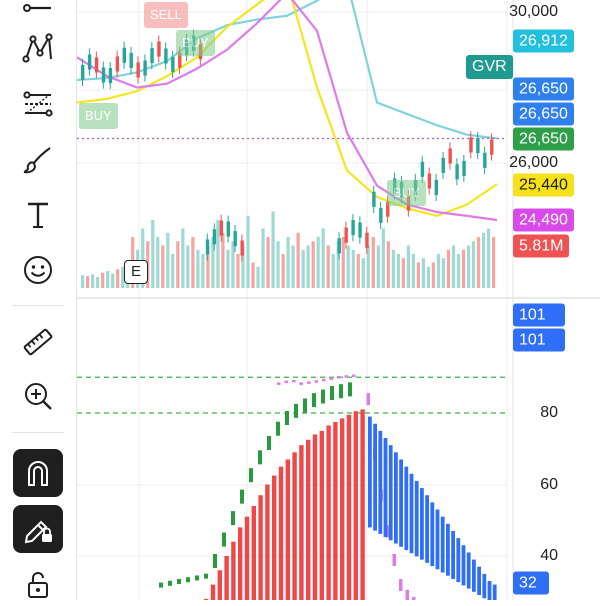 This screenshot has height=606, width=600. Describe the element at coordinates (38, 473) in the screenshot. I see `magnet-tool` at that location.